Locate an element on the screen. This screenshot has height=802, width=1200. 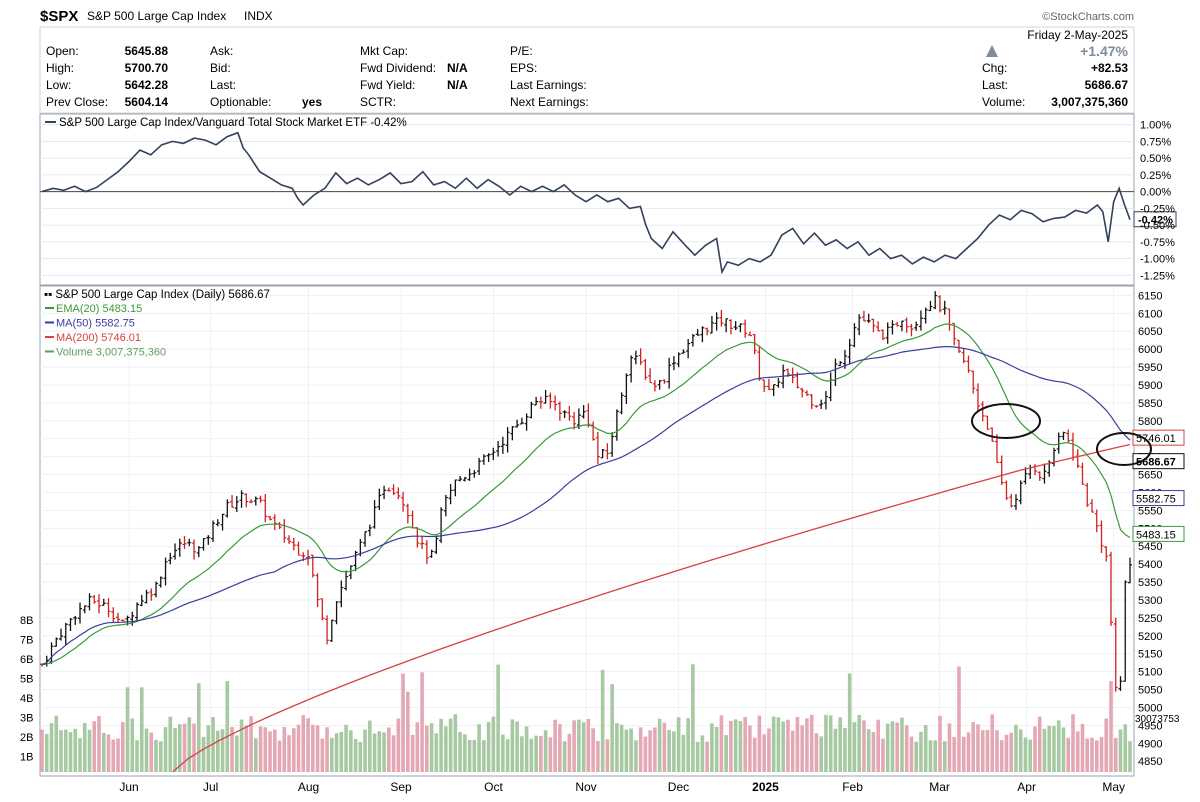
tick-label: 0.25% is located at coordinates (1155, 176).